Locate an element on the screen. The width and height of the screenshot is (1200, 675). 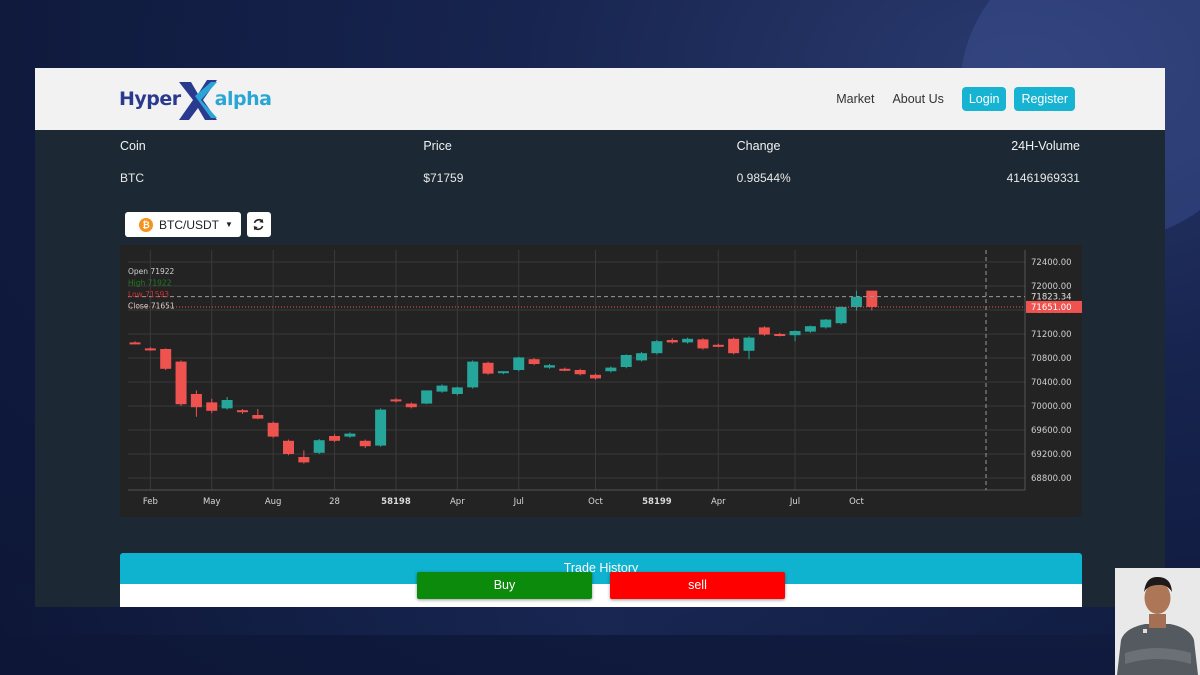
header-change: Change is located at coordinates (758, 146).